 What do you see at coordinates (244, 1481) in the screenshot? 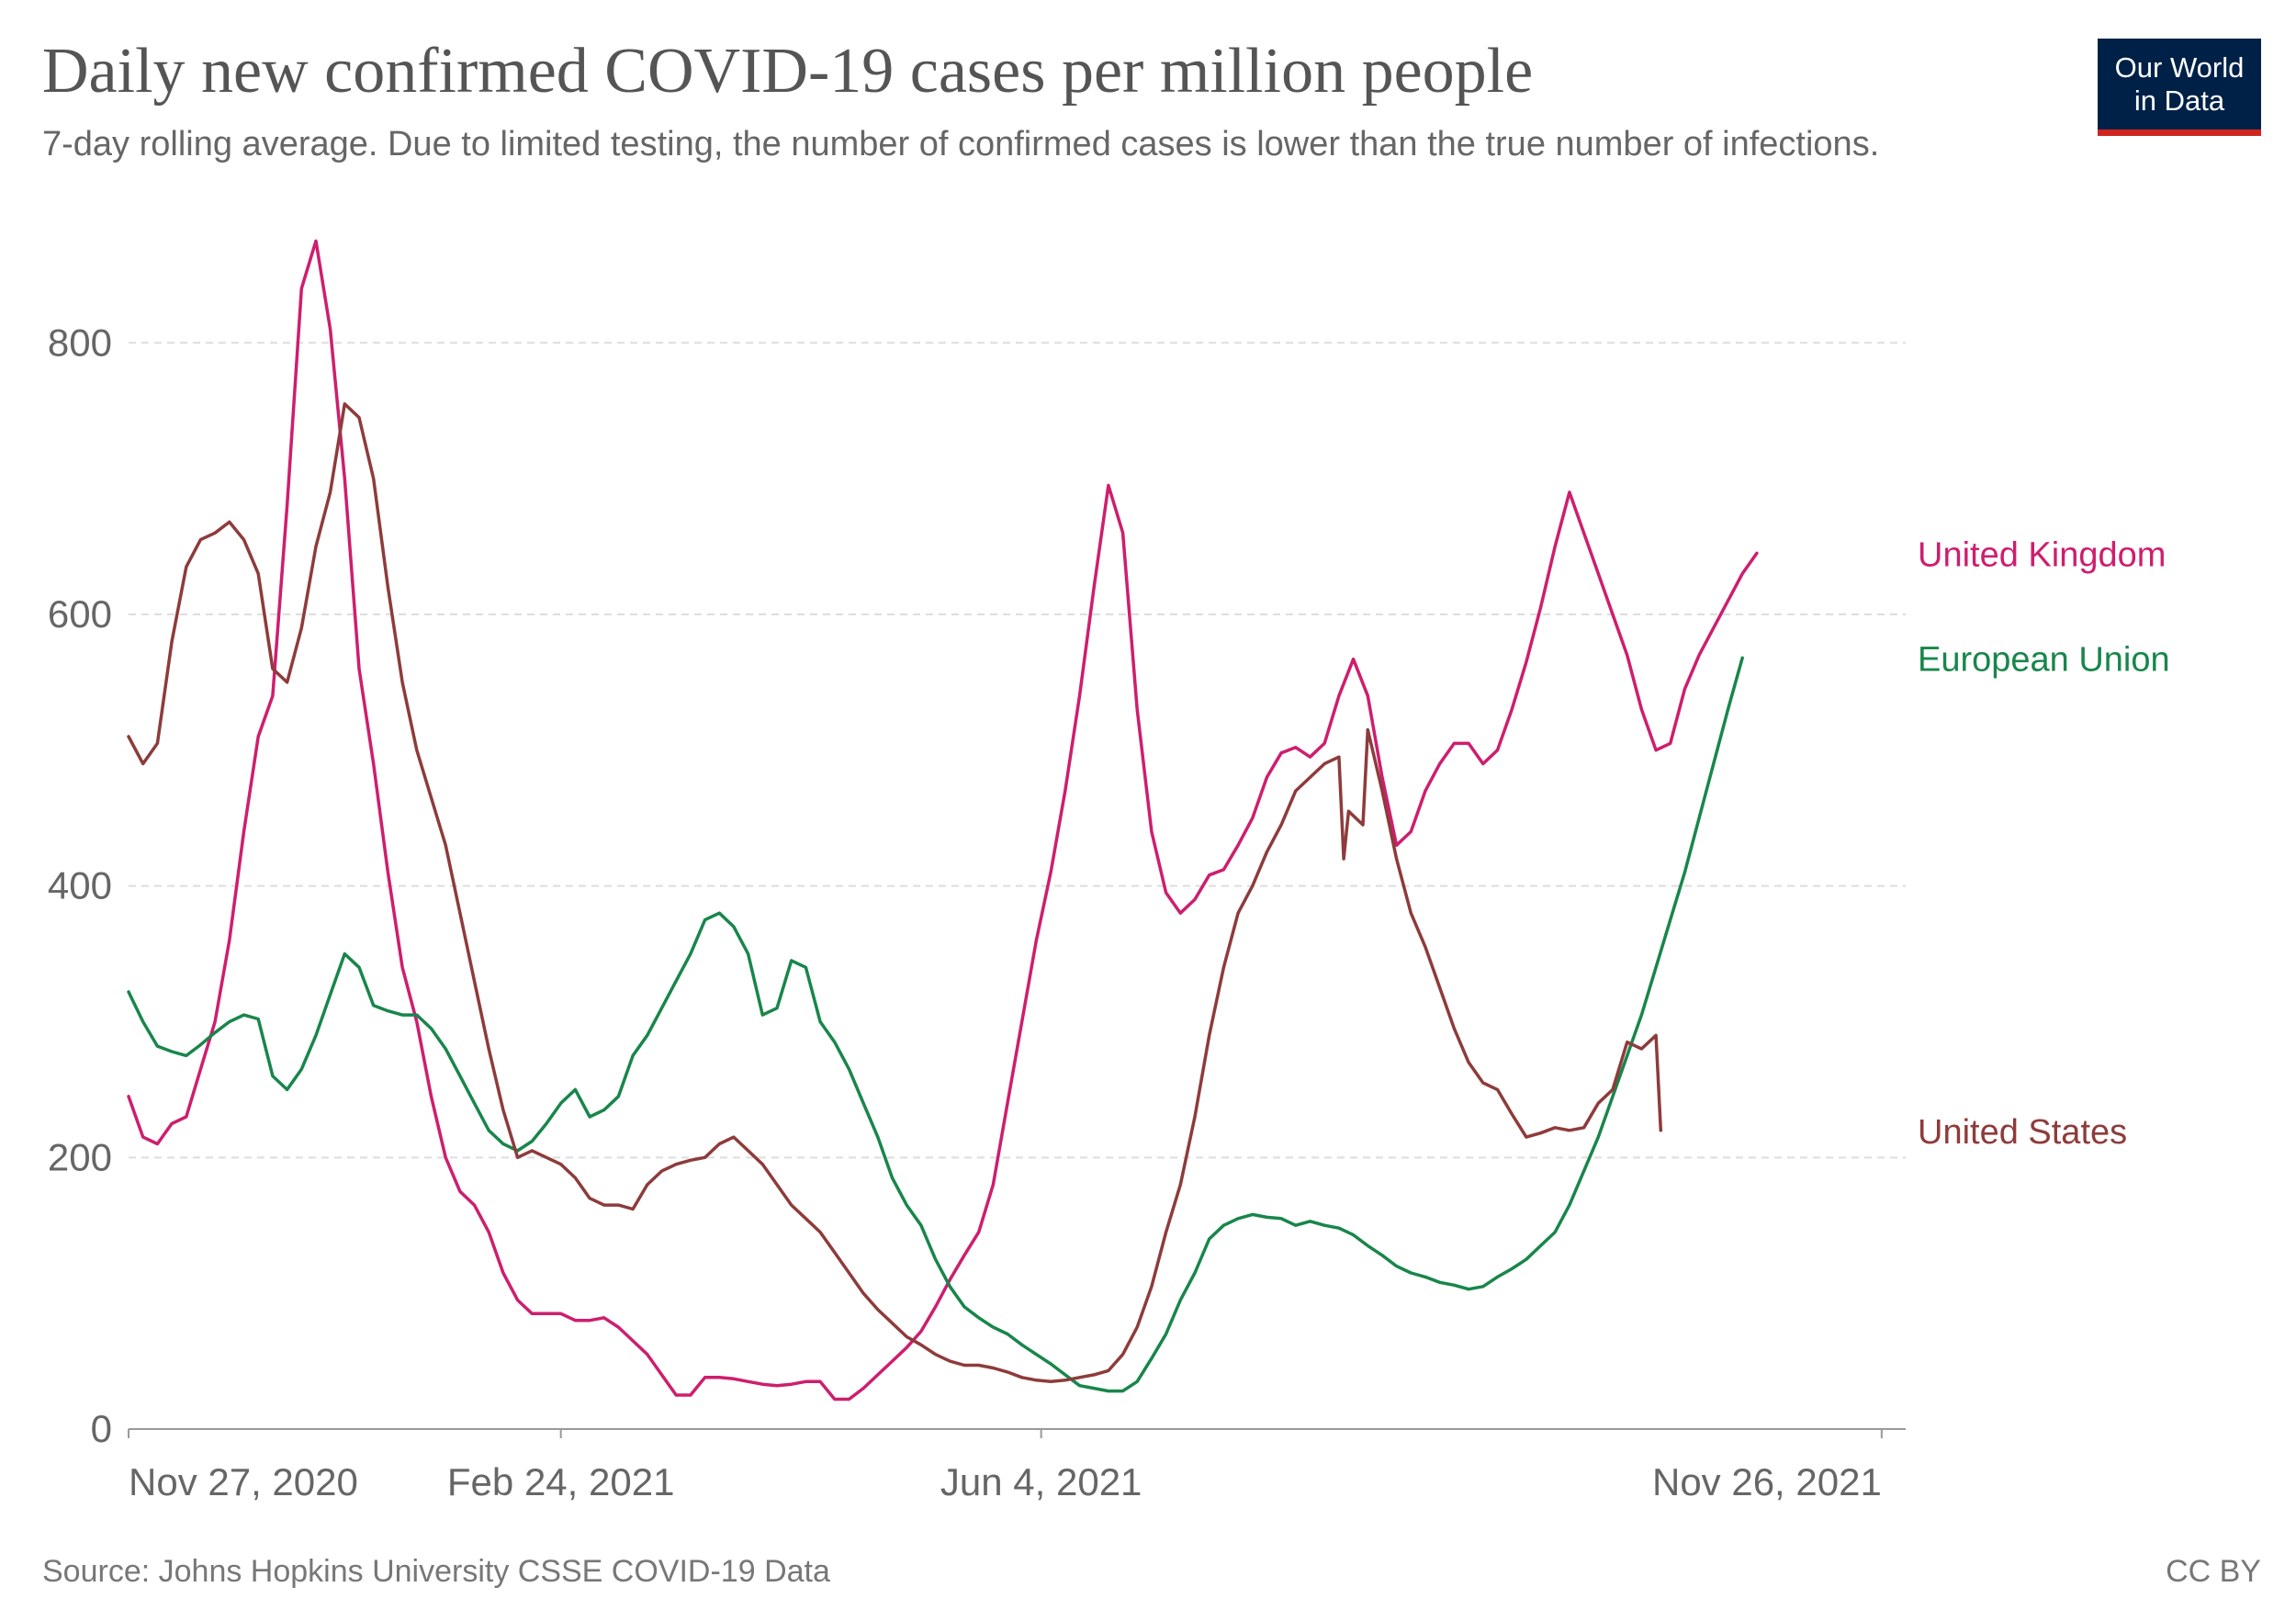
I see `x-tick-label: Nov 27, 2020` at bounding box center [244, 1481].